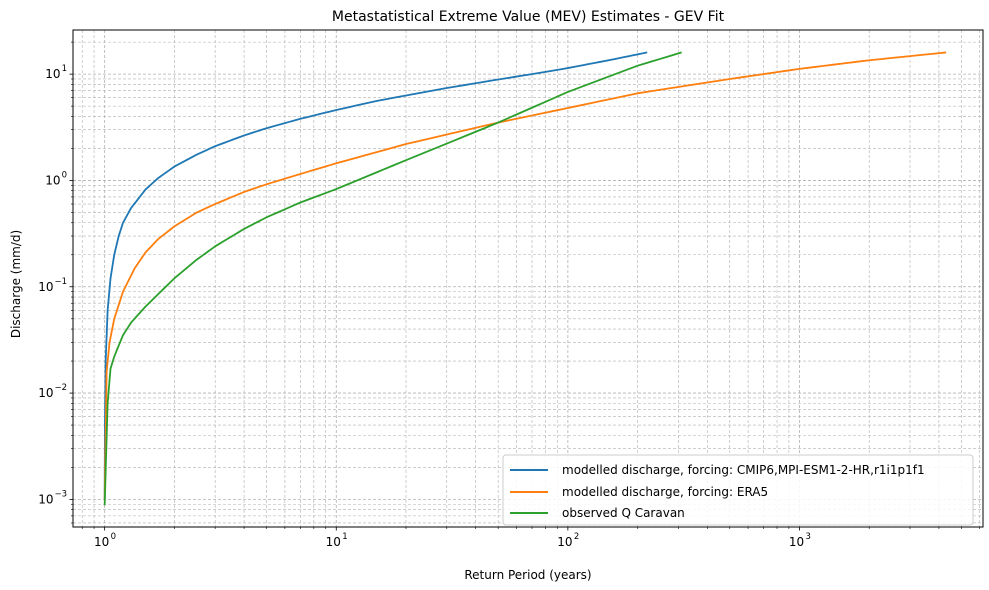 The image size is (989, 590). I want to click on x-tick-exponent-0: 0, so click(113, 537).